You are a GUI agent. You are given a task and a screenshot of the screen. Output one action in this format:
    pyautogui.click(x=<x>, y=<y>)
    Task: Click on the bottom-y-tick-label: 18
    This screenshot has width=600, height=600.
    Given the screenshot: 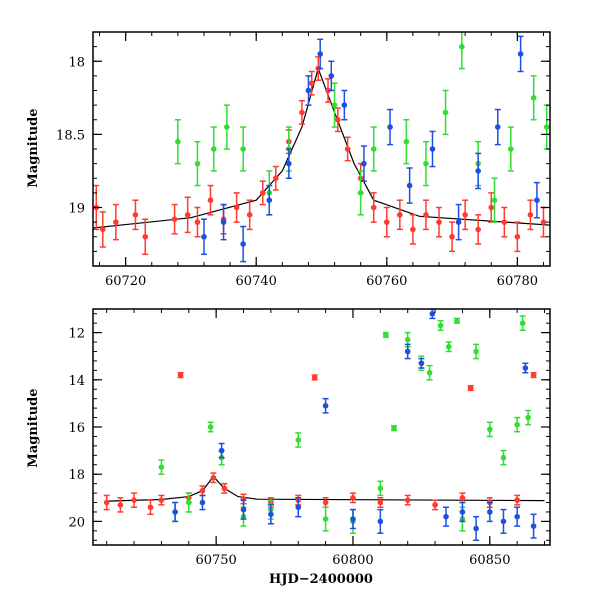 What is the action you would take?
    pyautogui.click(x=76, y=475)
    